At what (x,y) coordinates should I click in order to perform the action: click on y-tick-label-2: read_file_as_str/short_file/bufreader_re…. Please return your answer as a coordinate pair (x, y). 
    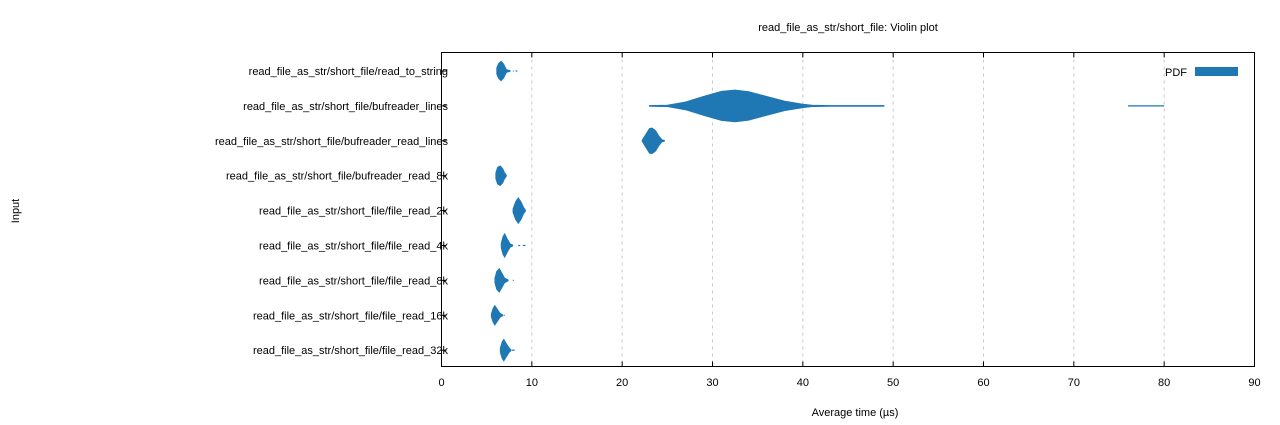
    Looking at the image, I should click on (331, 142).